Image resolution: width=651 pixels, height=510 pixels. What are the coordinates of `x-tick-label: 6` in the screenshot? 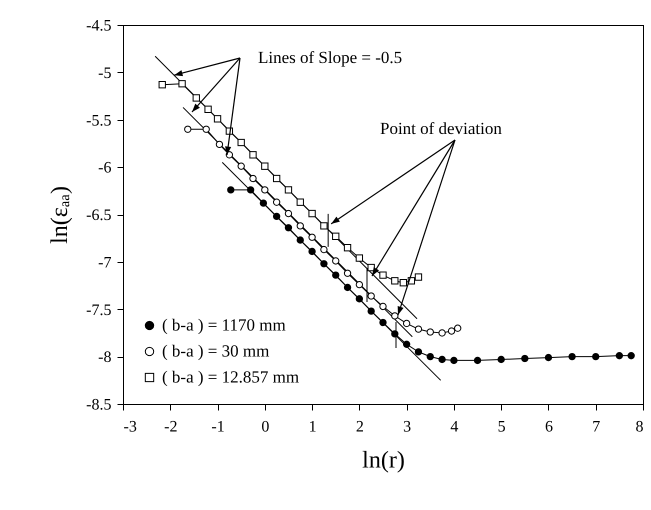 It's located at (548, 427).